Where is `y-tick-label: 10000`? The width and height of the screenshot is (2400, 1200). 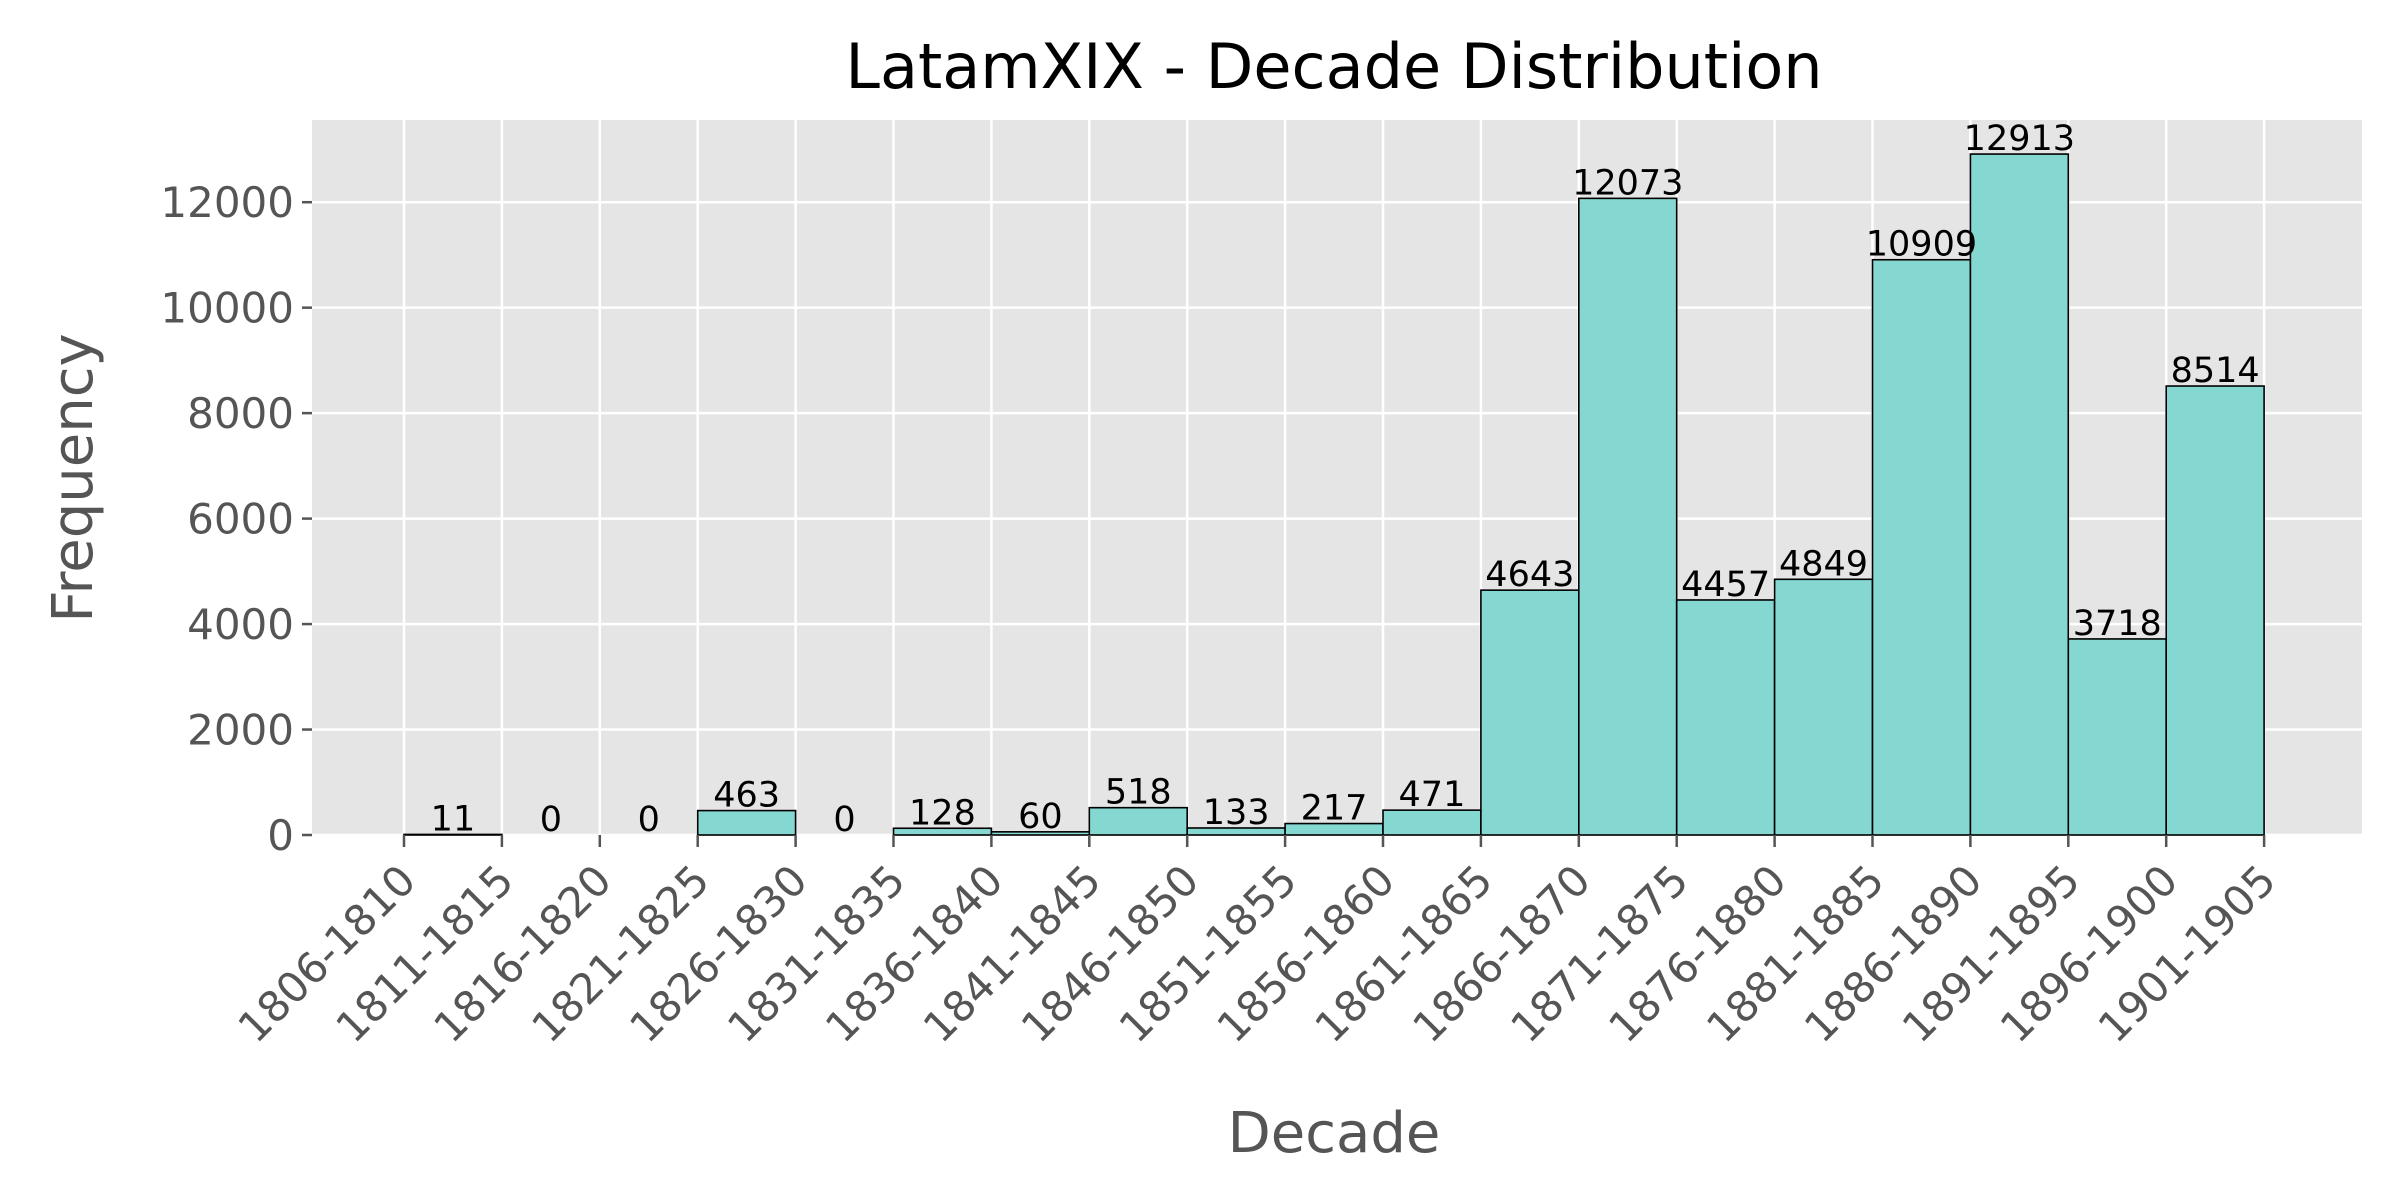
y-tick-label: 10000 is located at coordinates (227, 308).